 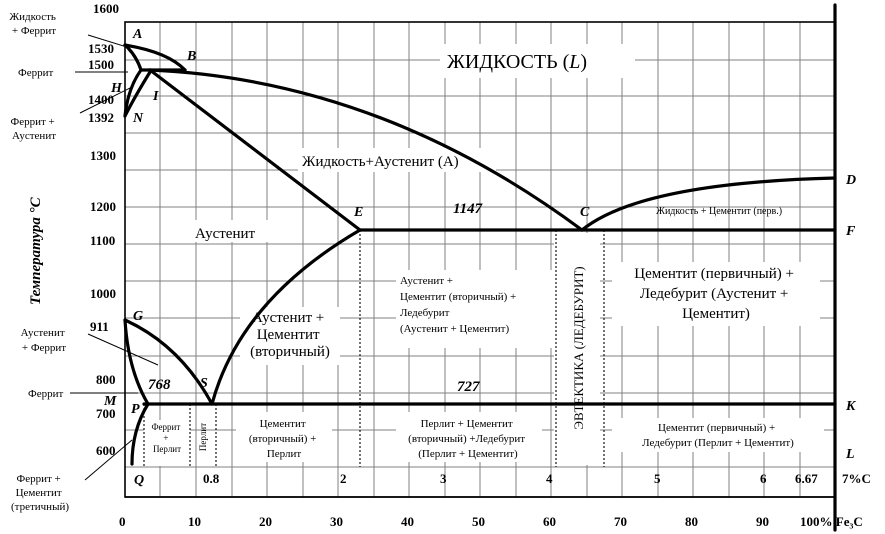 What do you see at coordinates (806, 478) in the screenshot?
I see `xtick-c-6.67: 6.67` at bounding box center [806, 478].